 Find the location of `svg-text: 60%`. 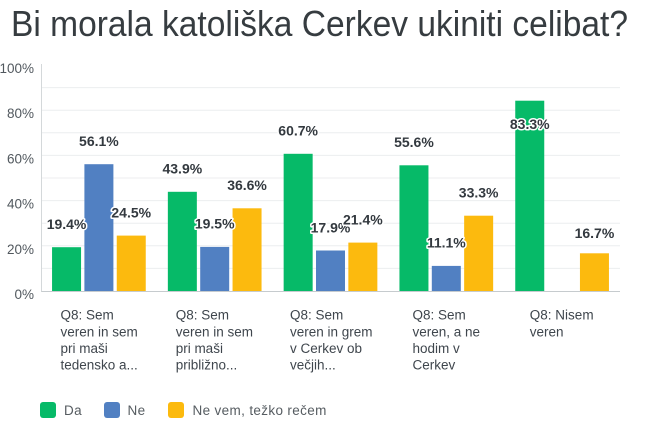

svg-text: 60% is located at coordinates (20, 158).